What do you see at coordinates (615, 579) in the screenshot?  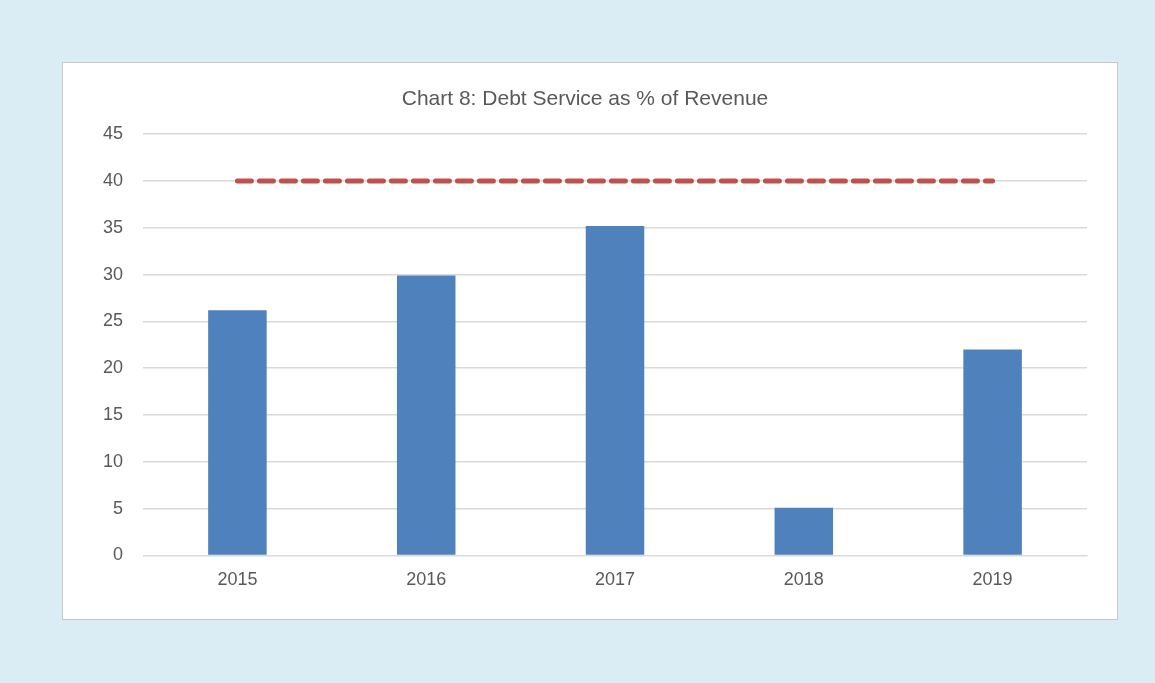 I see `x-tick-label: 2017` at bounding box center [615, 579].